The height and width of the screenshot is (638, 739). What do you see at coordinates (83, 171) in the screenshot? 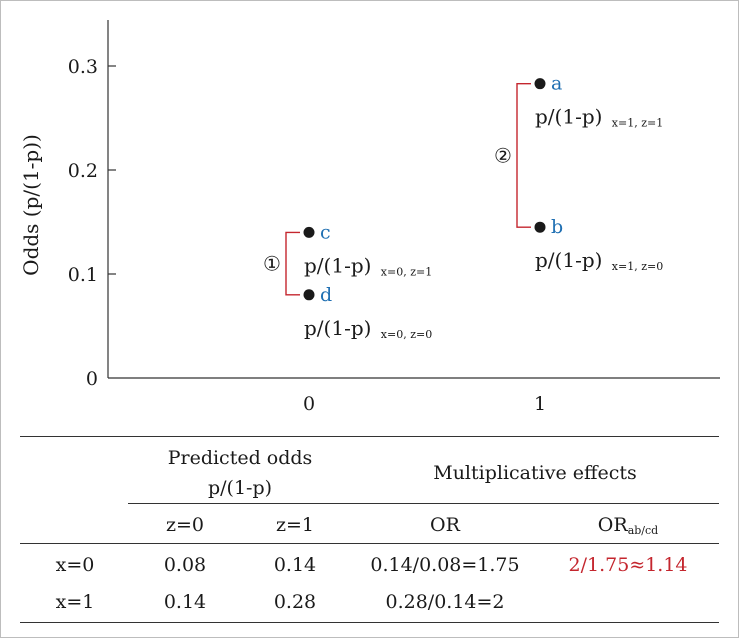
I see `y-tick-label: 0.2` at bounding box center [83, 171].